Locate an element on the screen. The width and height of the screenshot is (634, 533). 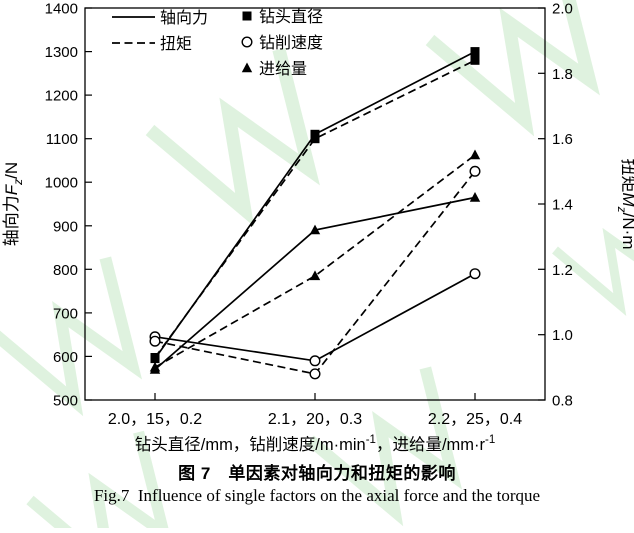
svg-text: 1000 is located at coordinates (61, 183).